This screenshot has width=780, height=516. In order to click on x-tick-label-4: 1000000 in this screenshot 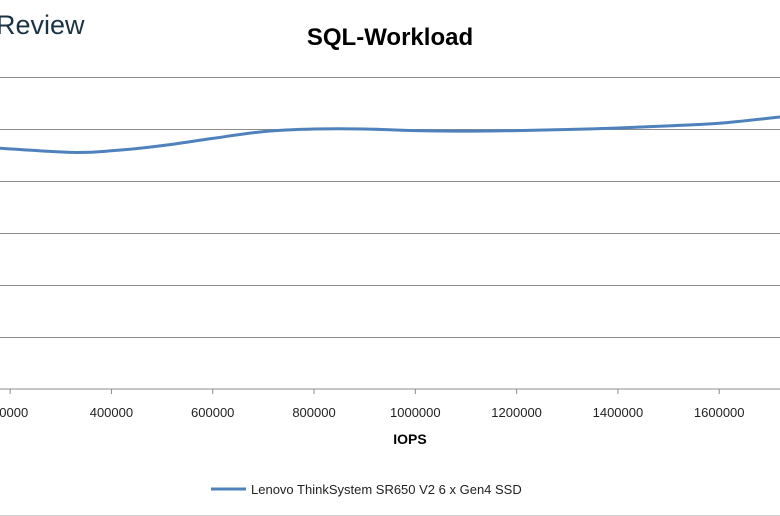, I will do `click(415, 412)`.